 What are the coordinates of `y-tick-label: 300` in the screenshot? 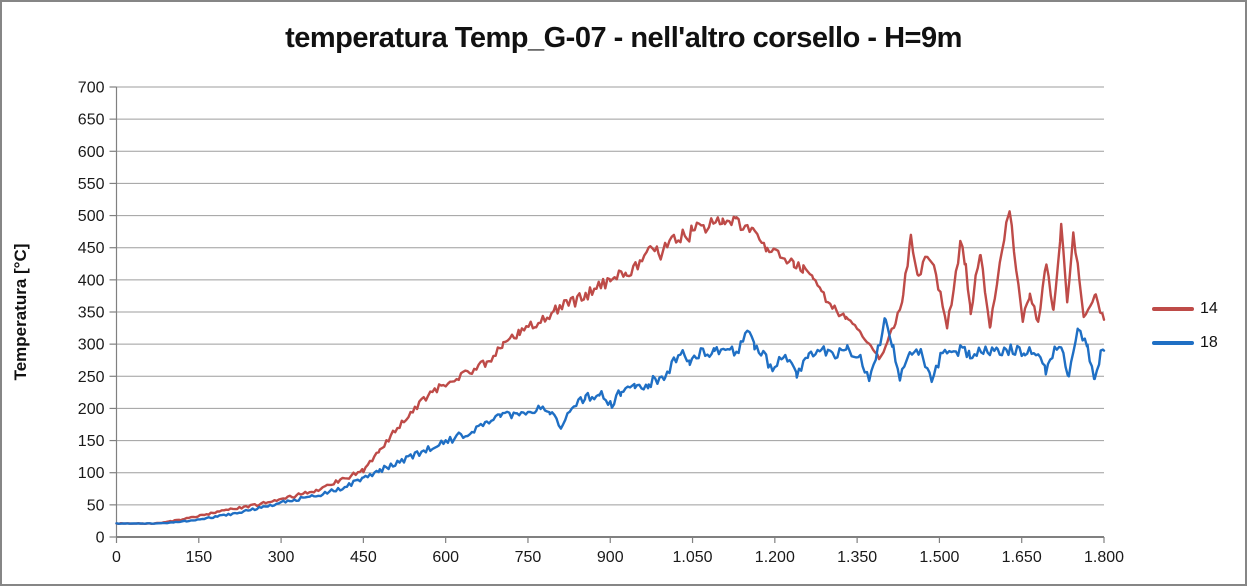 It's located at (91, 345).